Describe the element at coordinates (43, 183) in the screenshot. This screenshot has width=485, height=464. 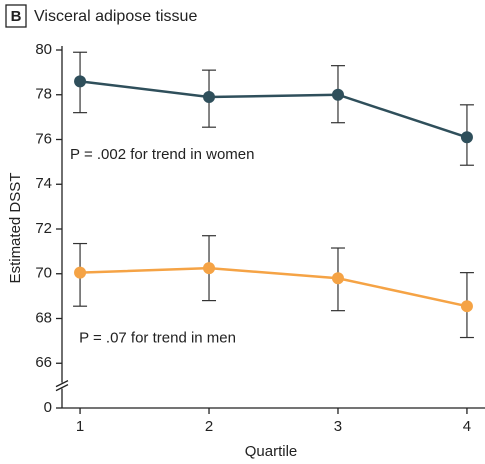
I see `y-tick-label: 74` at that location.